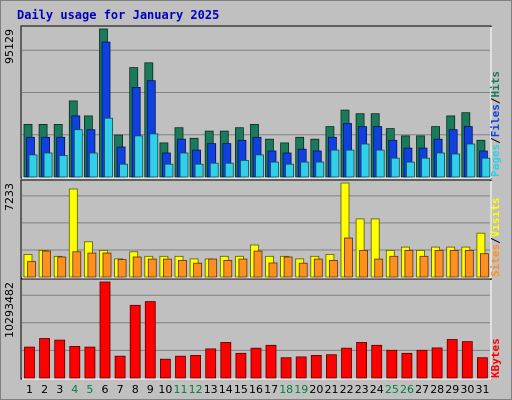 This screenshot has width=512, height=400. I want to click on legend-kbytes: KBytes, so click(495, 358).